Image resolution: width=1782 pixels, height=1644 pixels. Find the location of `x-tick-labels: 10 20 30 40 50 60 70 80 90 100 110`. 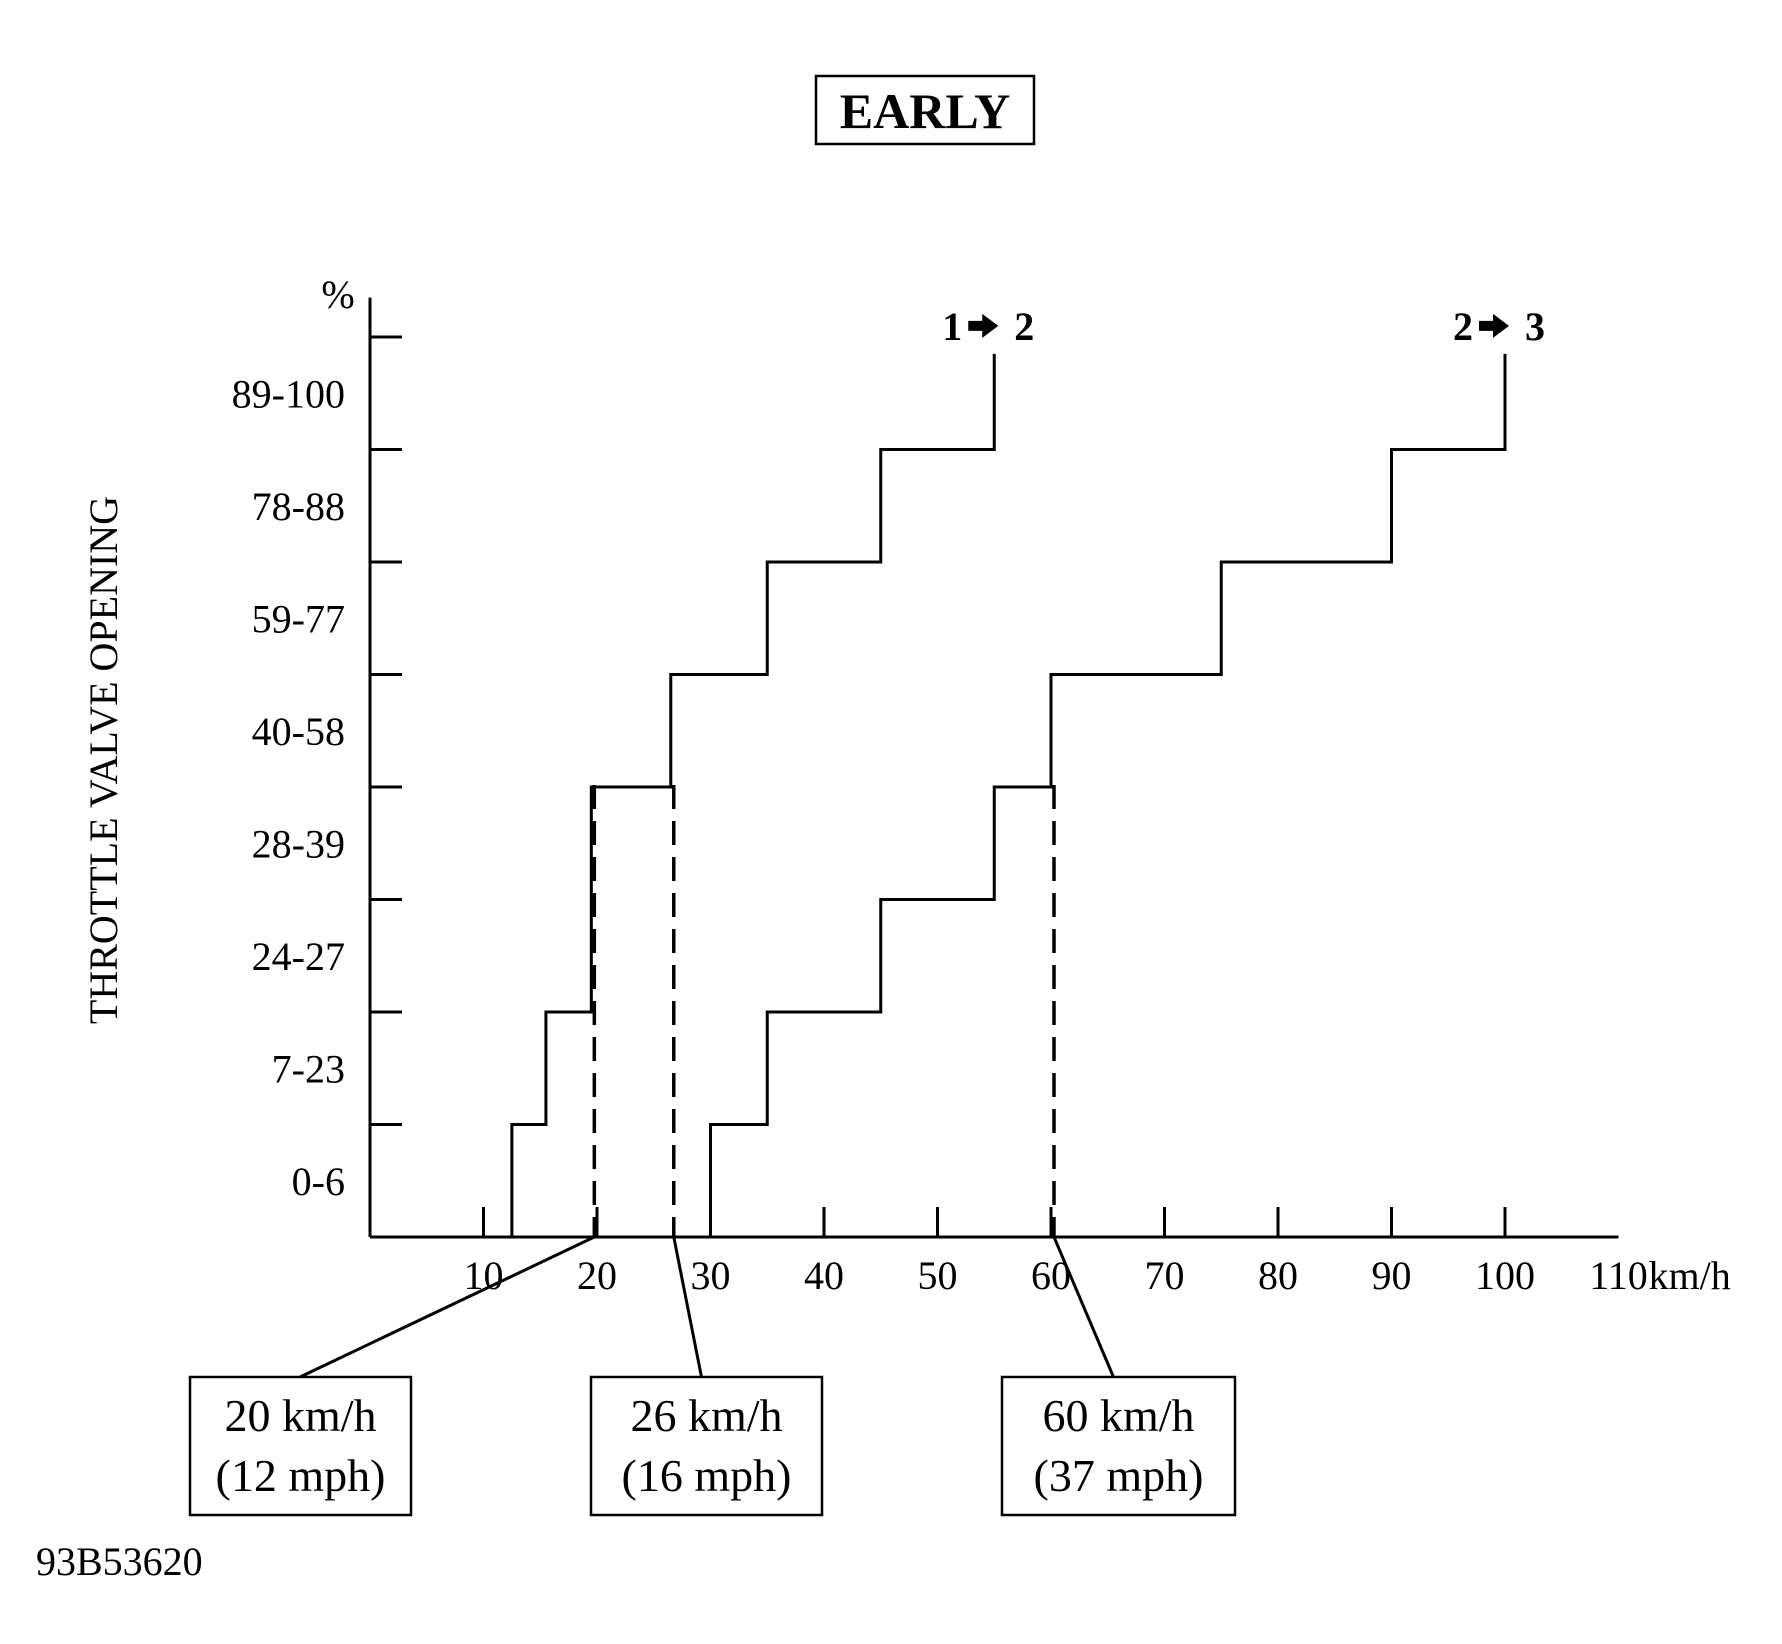

x-tick-labels: 10 20 30 40 50 60 70 80 90 100 110 is located at coordinates (1056, 1275).